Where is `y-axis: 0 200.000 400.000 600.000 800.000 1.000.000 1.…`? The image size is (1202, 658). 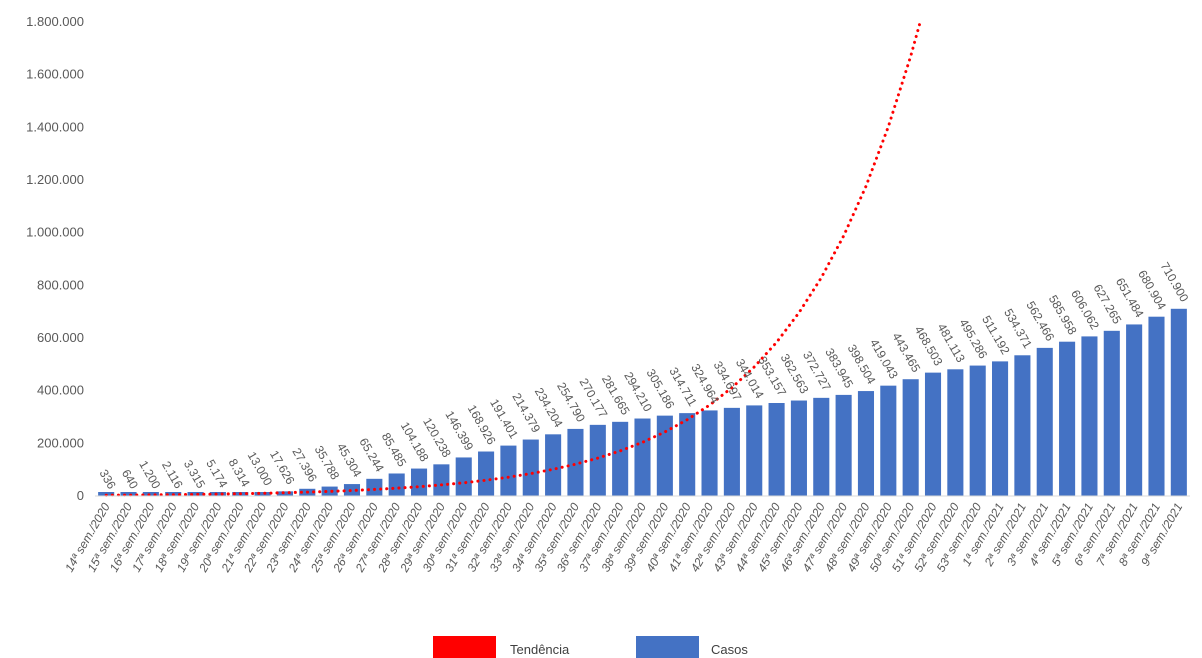 y-axis: 0 200.000 400.000 600.000 800.000 1.000.000 1.… is located at coordinates (55, 258).